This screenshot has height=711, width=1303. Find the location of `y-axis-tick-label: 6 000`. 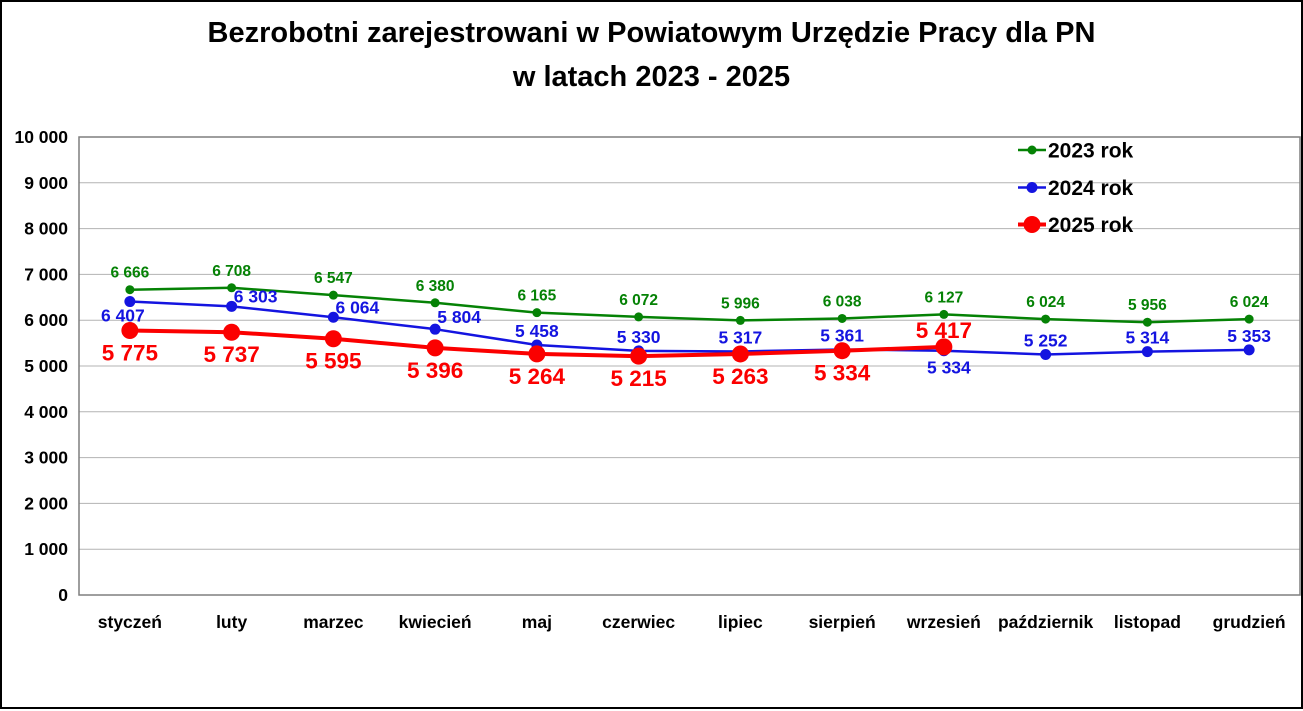

y-axis-tick-label: 6 000 is located at coordinates (46, 320).